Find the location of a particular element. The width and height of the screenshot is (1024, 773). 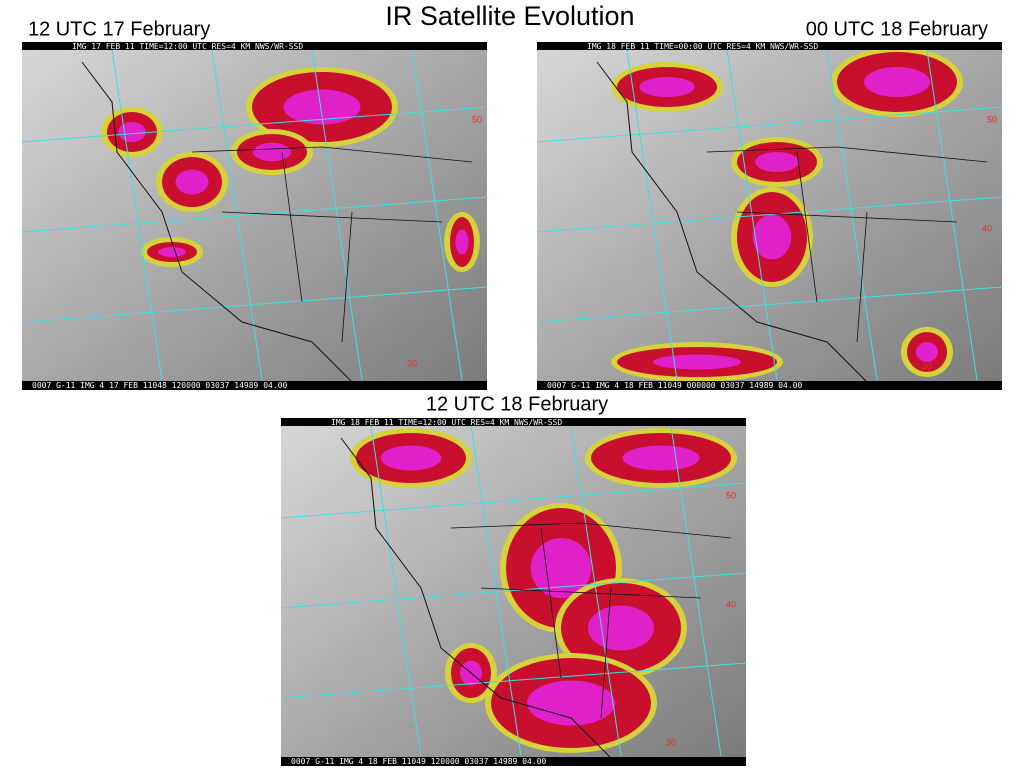

panel-caption: 12 UTC 18 February is located at coordinates (517, 404).